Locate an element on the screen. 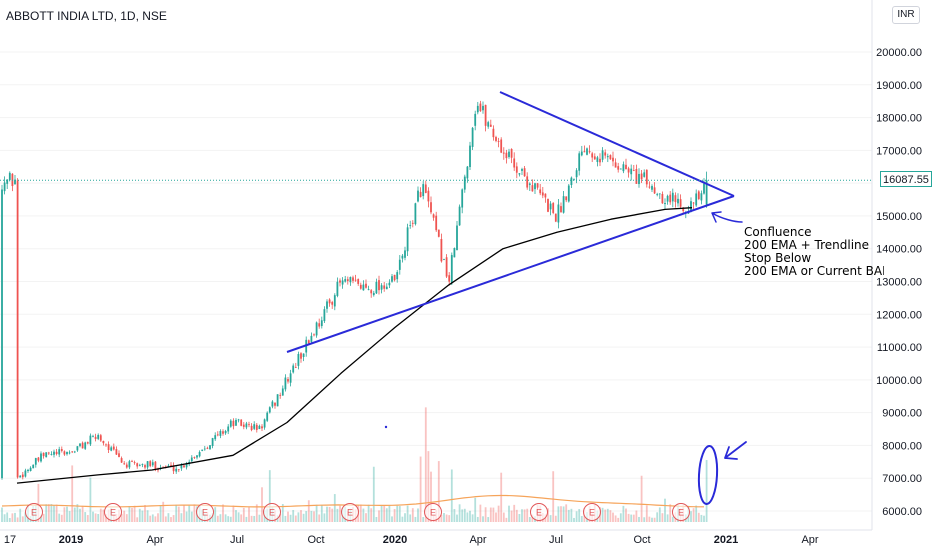 Image resolution: width=932 pixels, height=550 pixels. last-price-label: 16087.55 is located at coordinates (906, 179).